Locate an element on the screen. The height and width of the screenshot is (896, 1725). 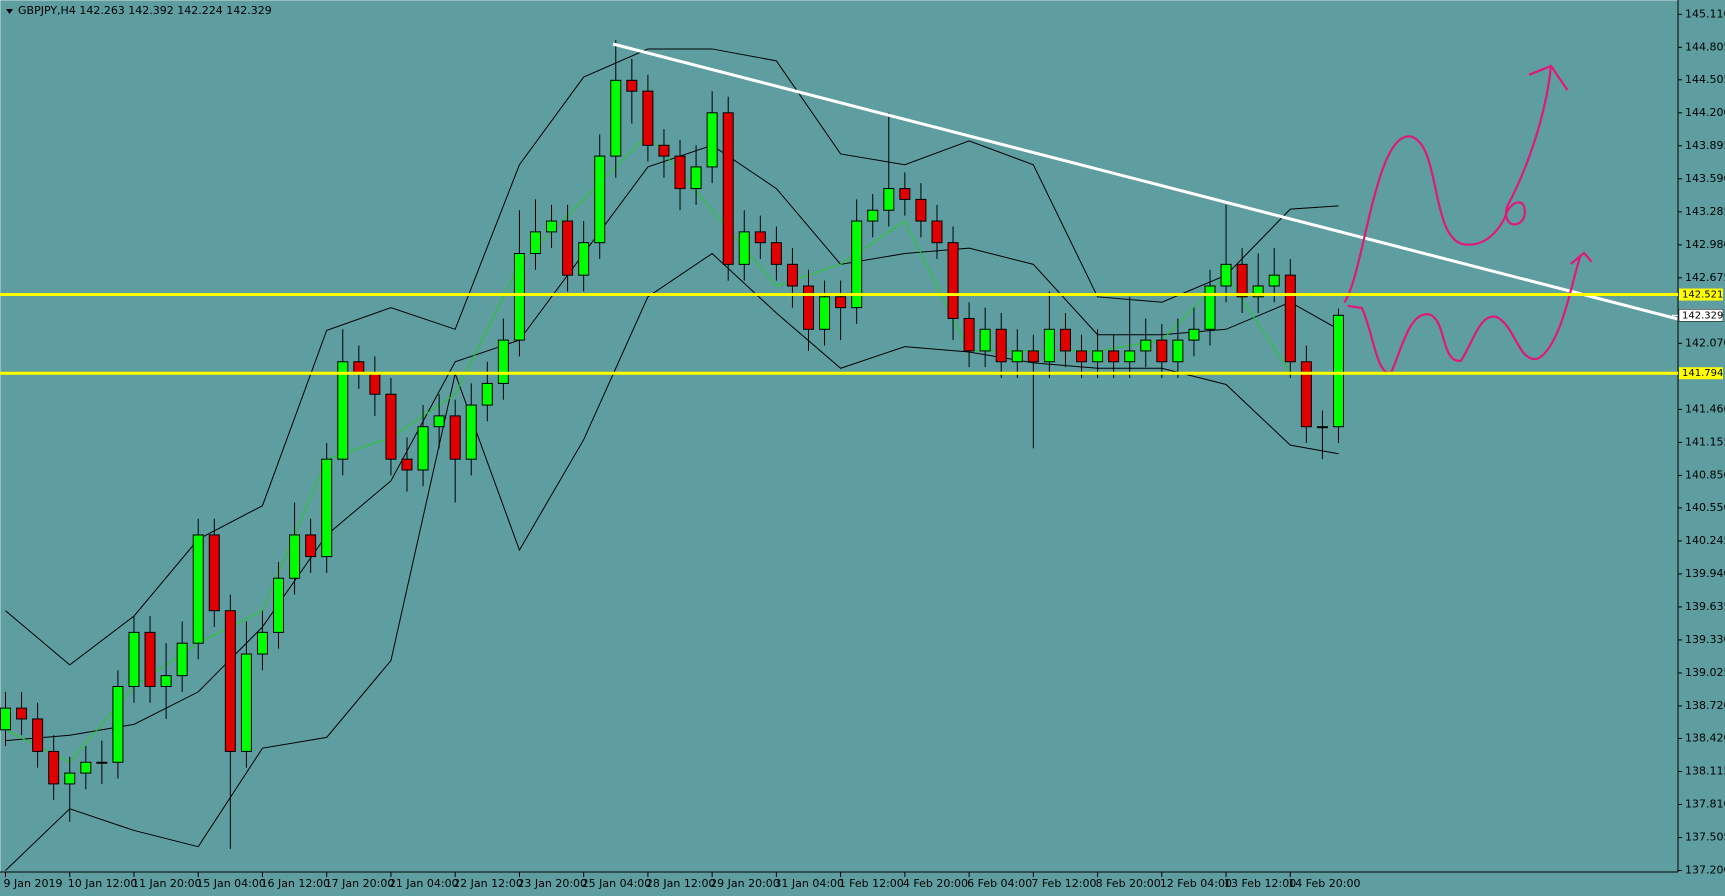
y-tick-label: 143.285 is located at coordinates (1705, 211).